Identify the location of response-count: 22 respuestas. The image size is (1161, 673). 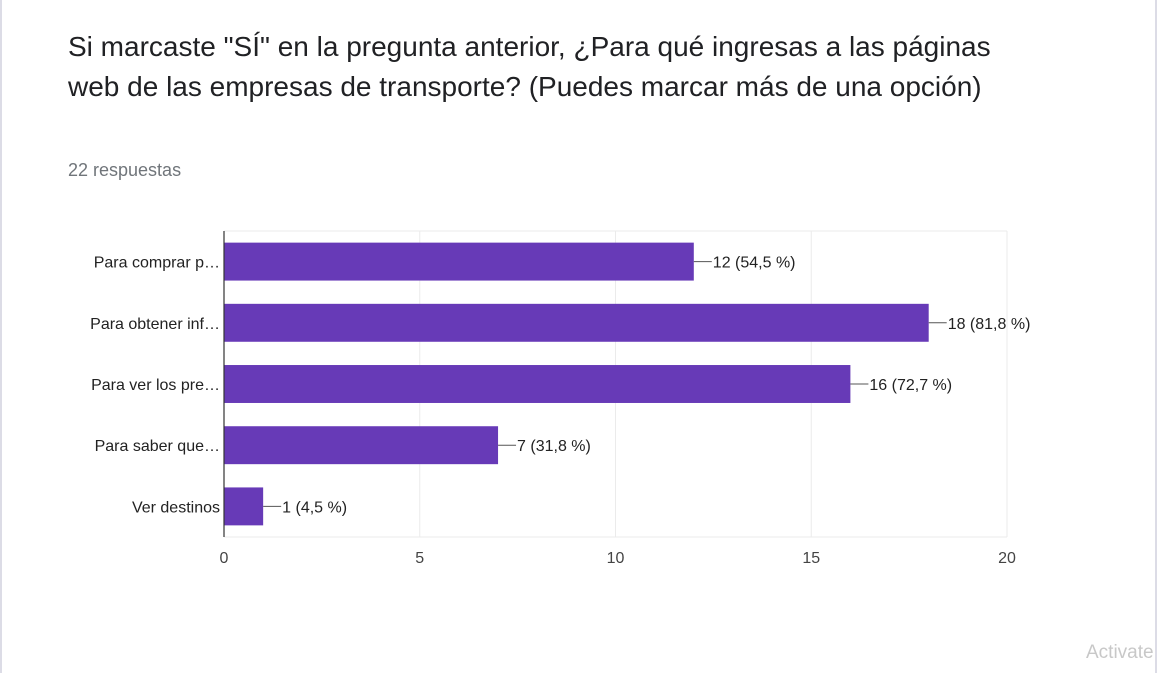
(125, 170).